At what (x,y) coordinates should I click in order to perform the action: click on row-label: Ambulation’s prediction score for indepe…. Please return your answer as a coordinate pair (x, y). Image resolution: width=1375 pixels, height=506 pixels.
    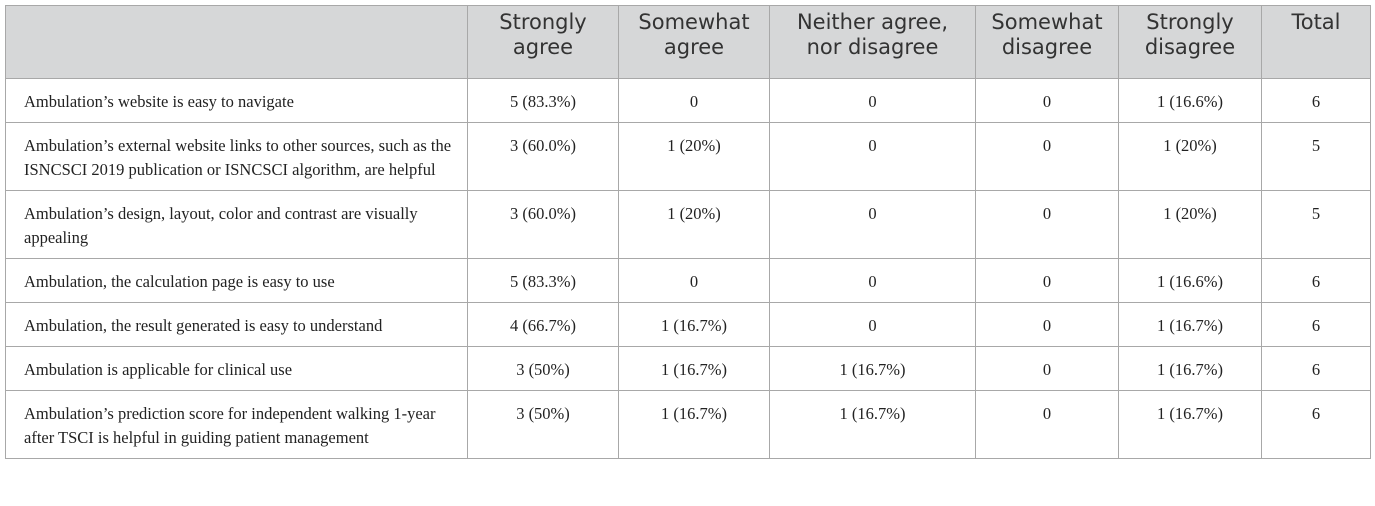
    Looking at the image, I should click on (236, 424).